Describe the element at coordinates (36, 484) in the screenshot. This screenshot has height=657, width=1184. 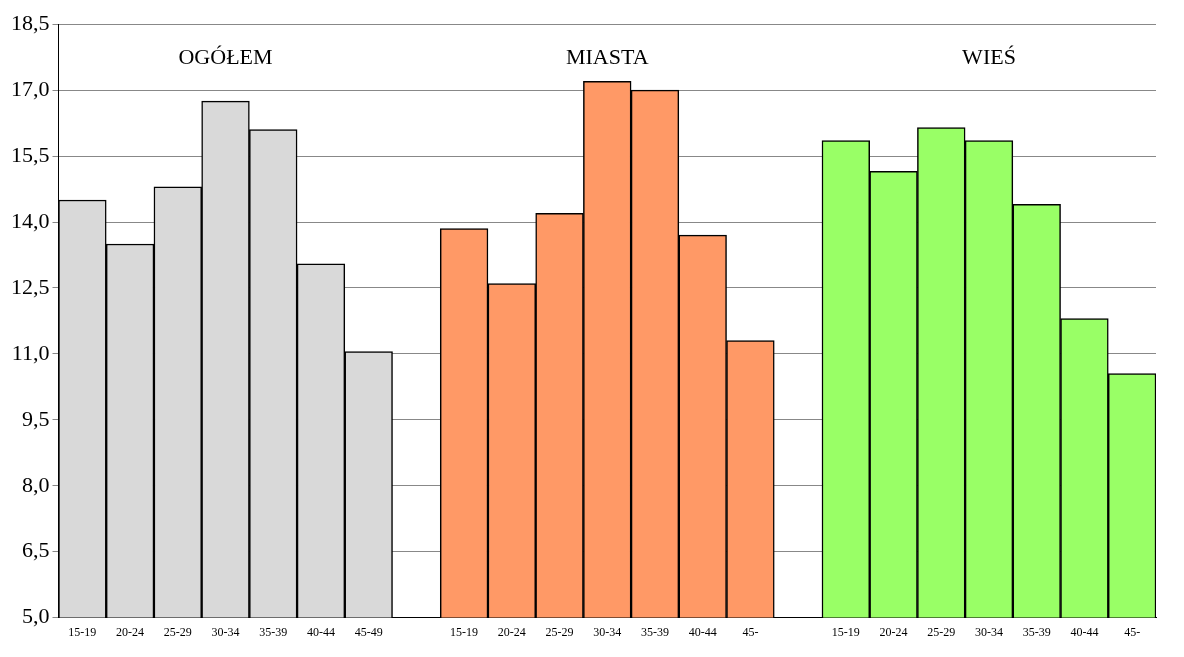
I see `y-tick-label: 8,0` at that location.